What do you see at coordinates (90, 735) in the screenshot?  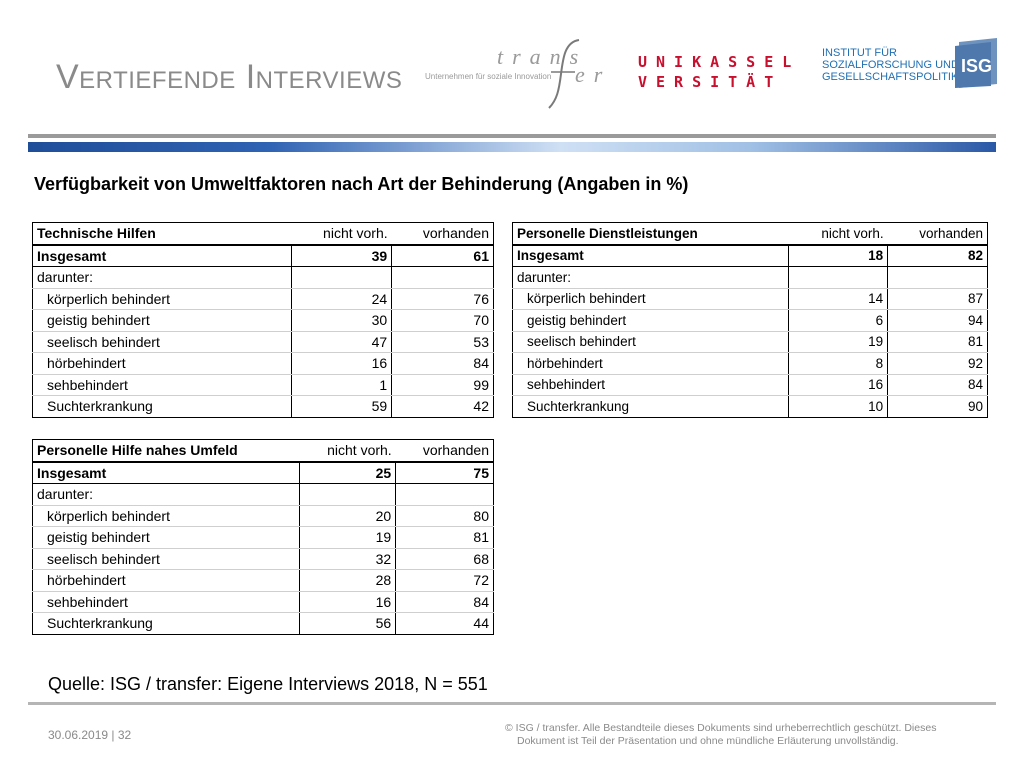 I see `footer-date-page: 30.06.2019 | 32` at bounding box center [90, 735].